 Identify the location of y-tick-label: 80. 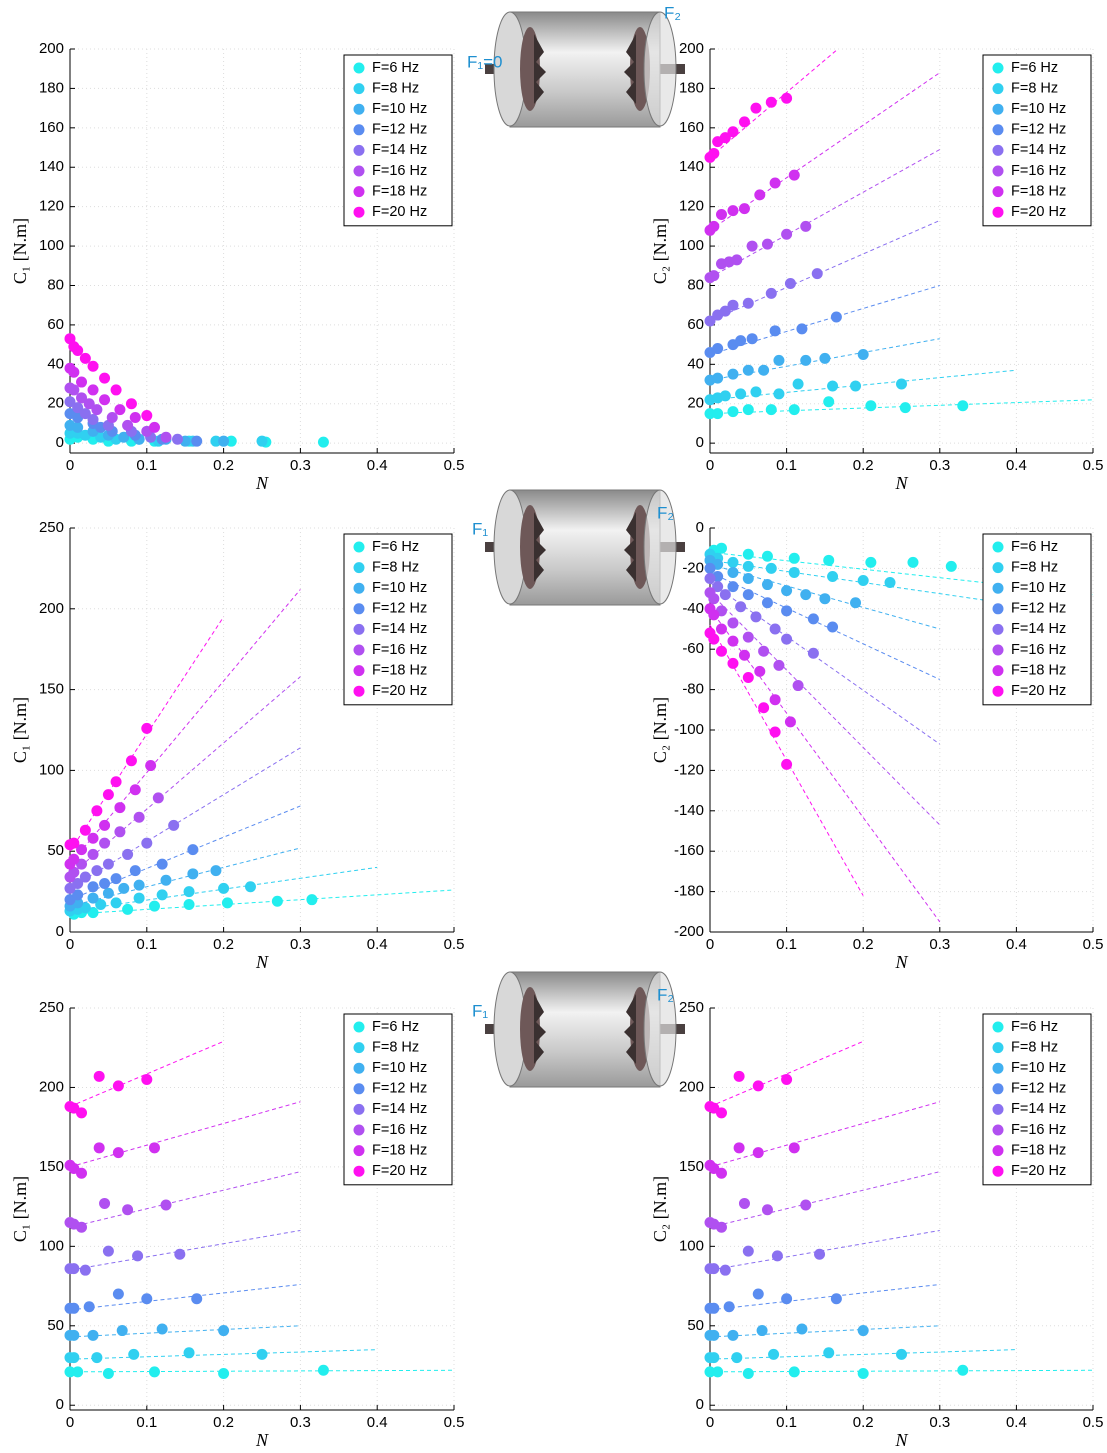
(695, 284).